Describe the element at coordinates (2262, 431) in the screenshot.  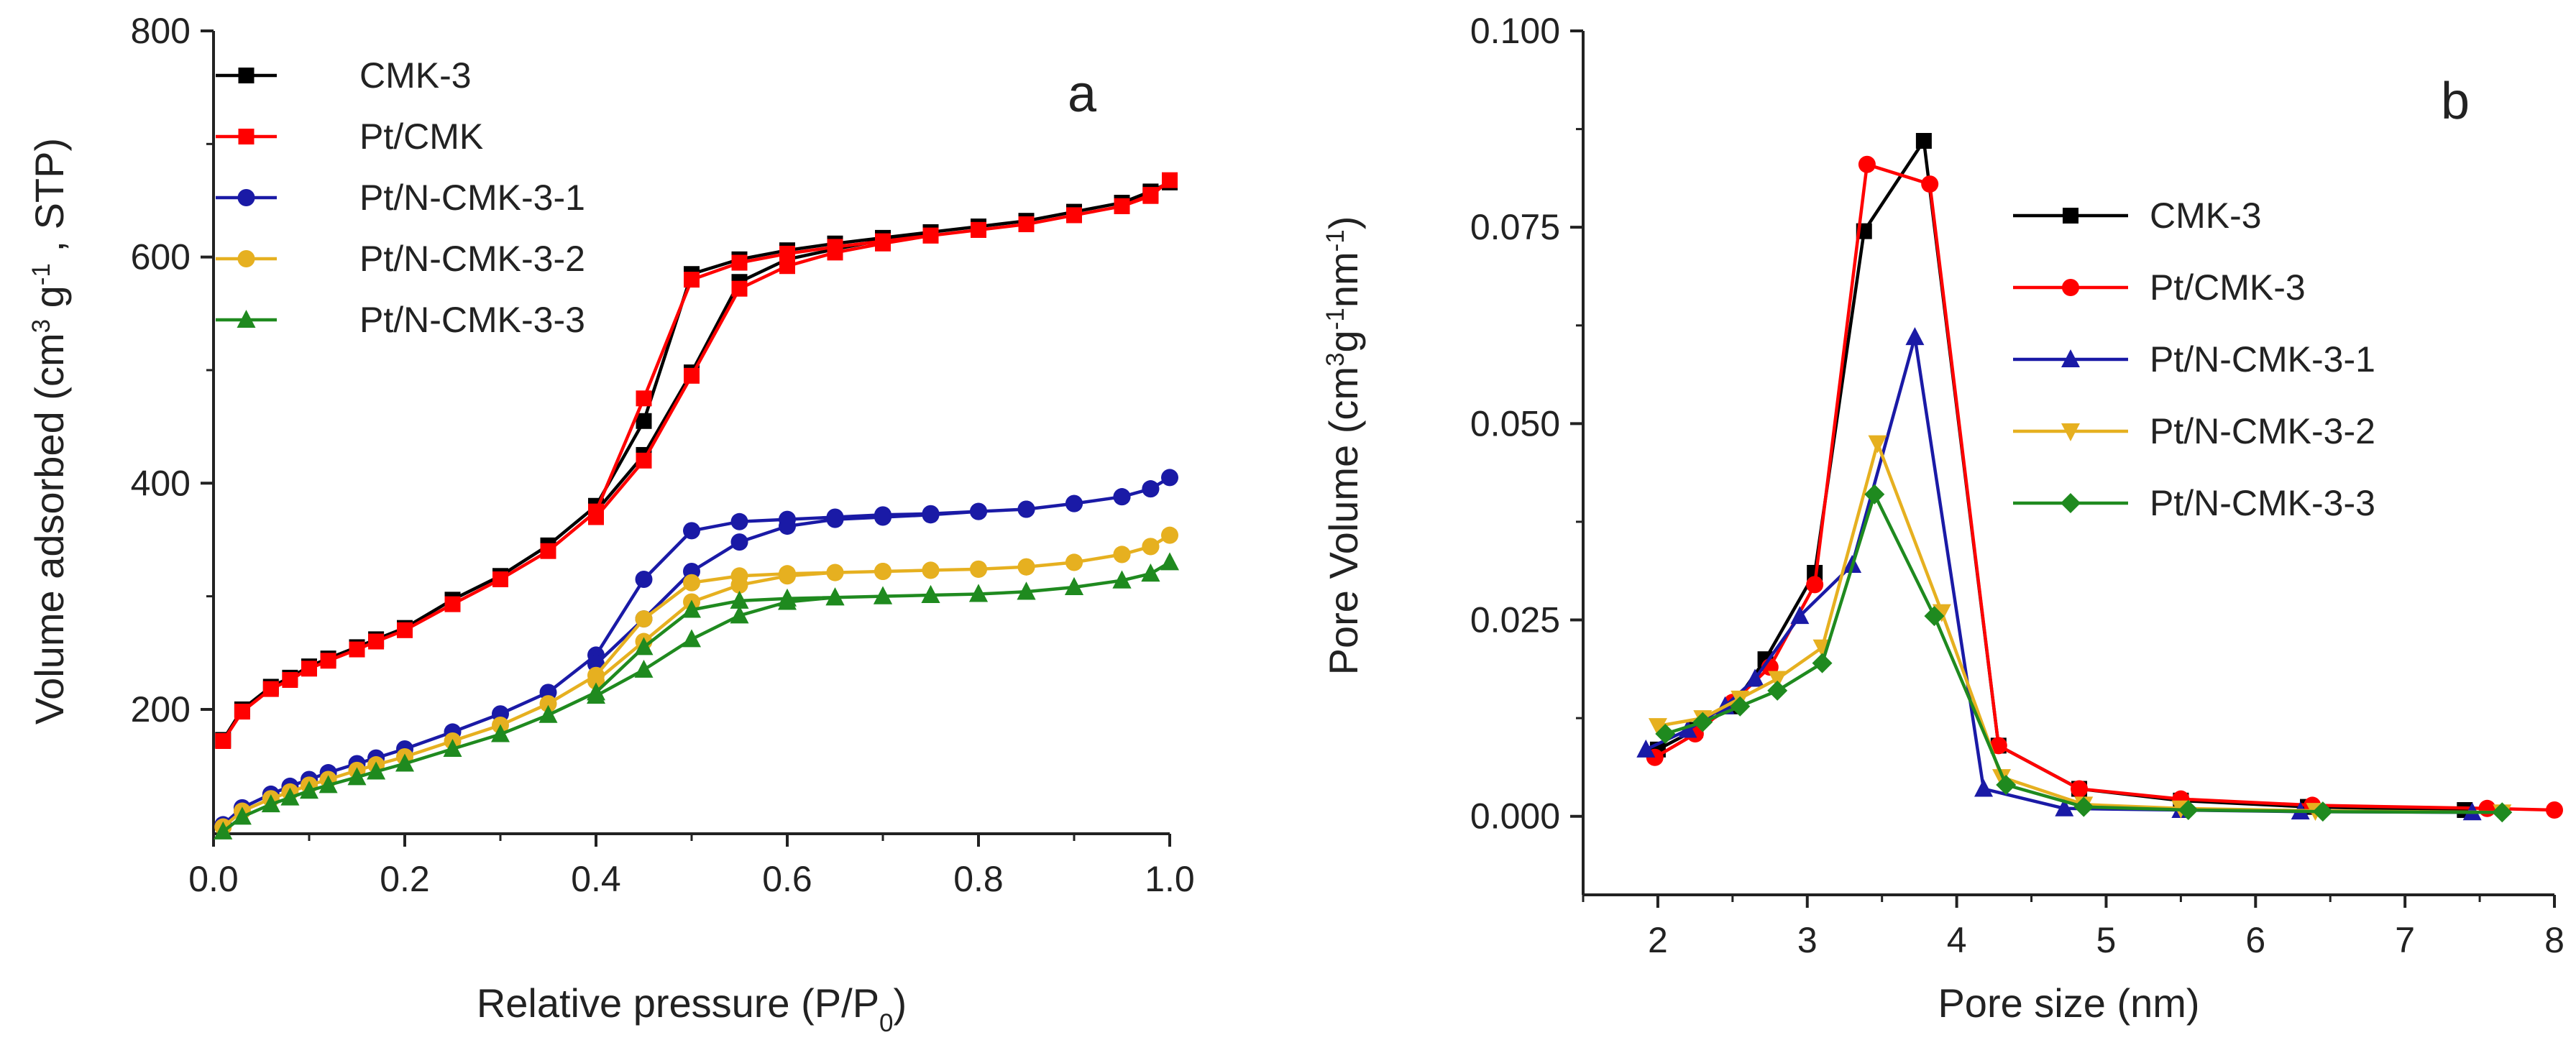
I see `legend-label: Pt/N-CMK-3-2` at that location.